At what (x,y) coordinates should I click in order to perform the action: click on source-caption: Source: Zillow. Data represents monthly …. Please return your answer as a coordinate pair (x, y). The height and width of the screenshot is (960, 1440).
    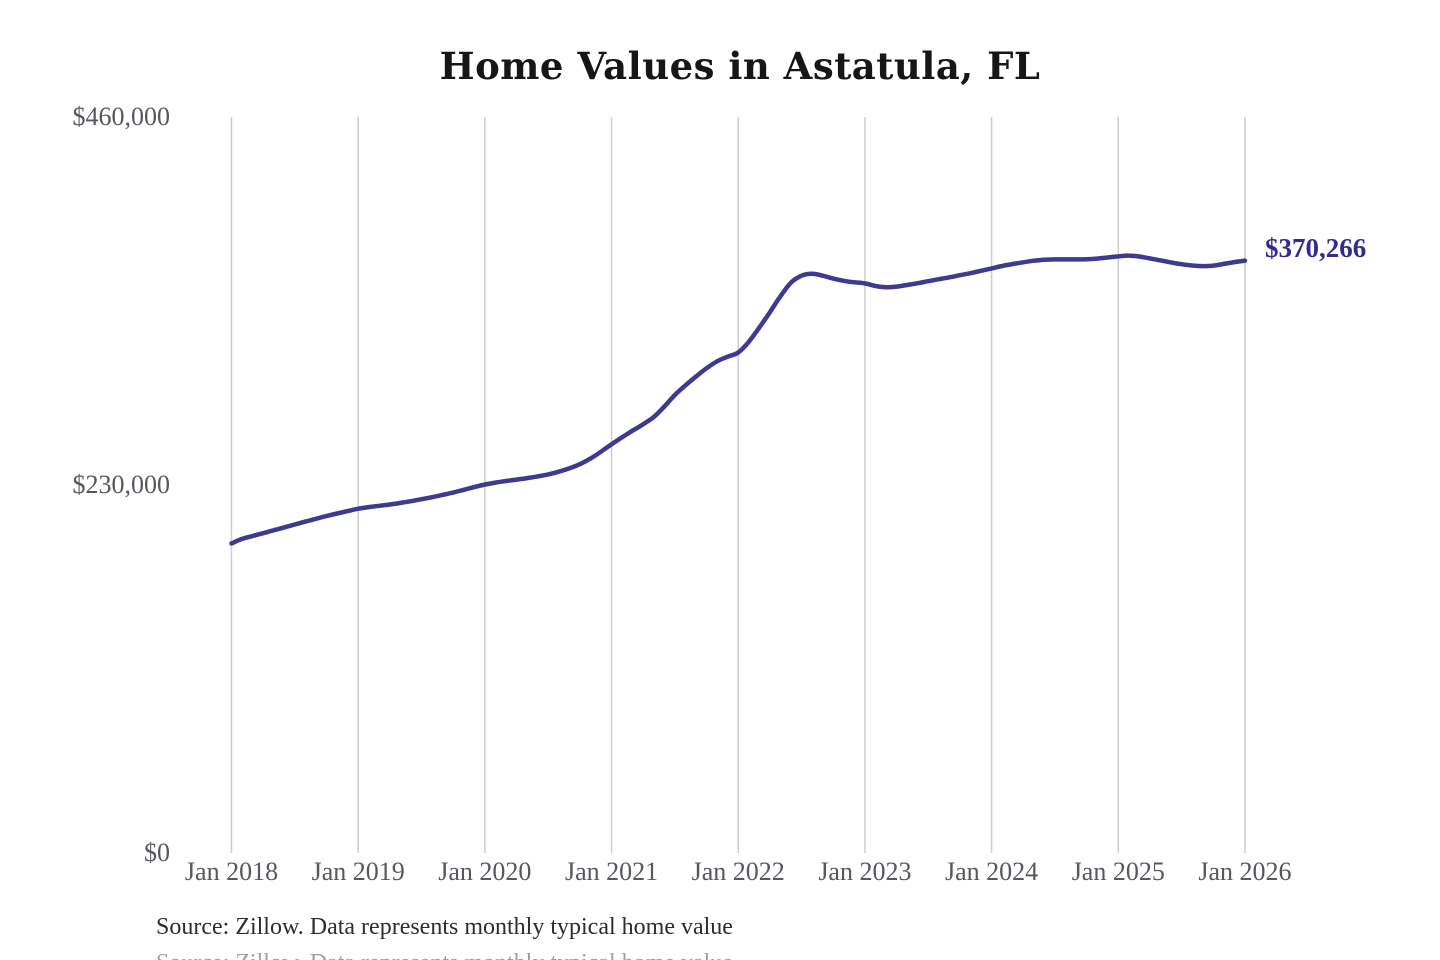
    Looking at the image, I should click on (444, 927).